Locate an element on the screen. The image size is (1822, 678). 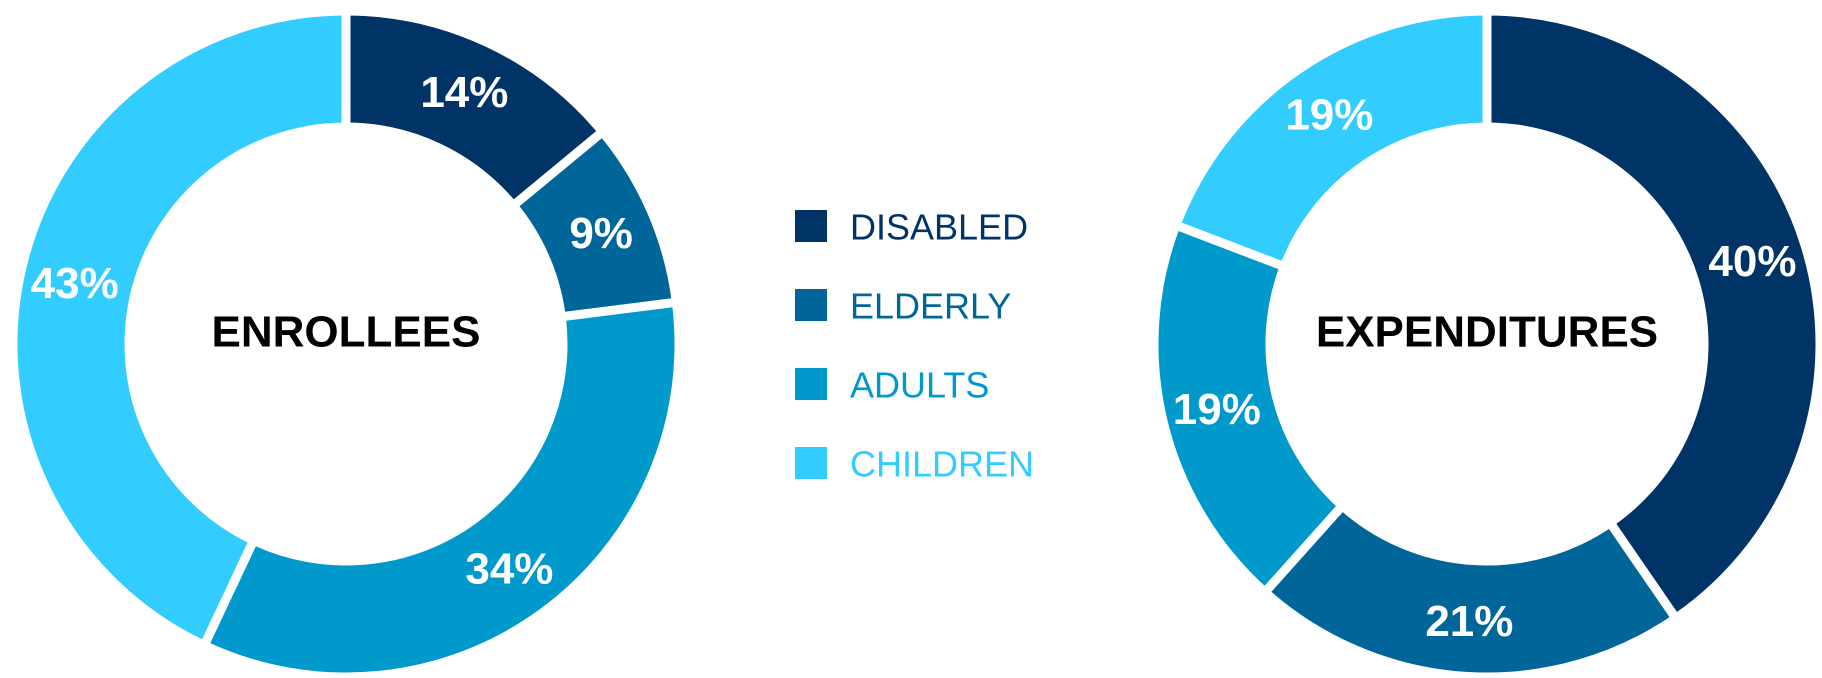
legend-label-elderly: ELDERLY is located at coordinates (930, 306).